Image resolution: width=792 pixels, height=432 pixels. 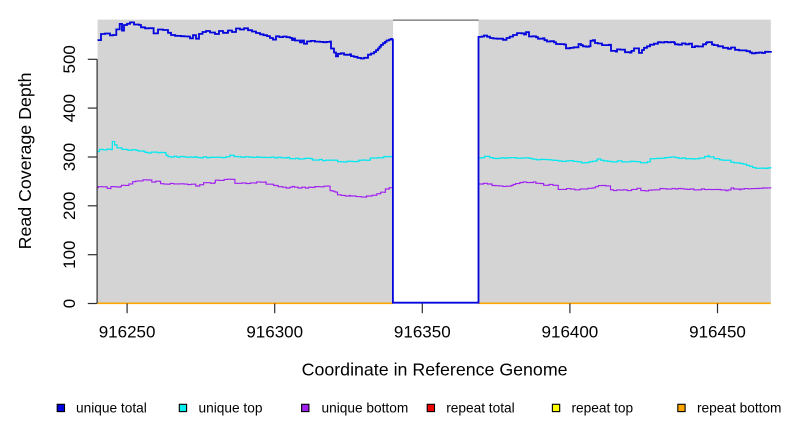 What do you see at coordinates (480, 408) in the screenshot?
I see `svg-text: repeat total` at bounding box center [480, 408].